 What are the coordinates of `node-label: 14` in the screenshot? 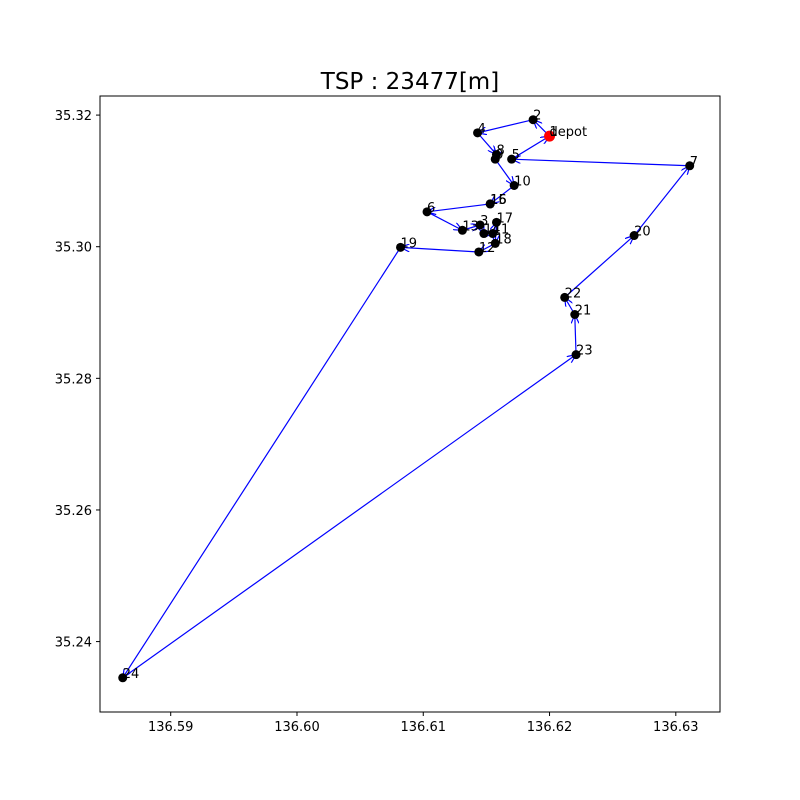 It's located at (492, 230).